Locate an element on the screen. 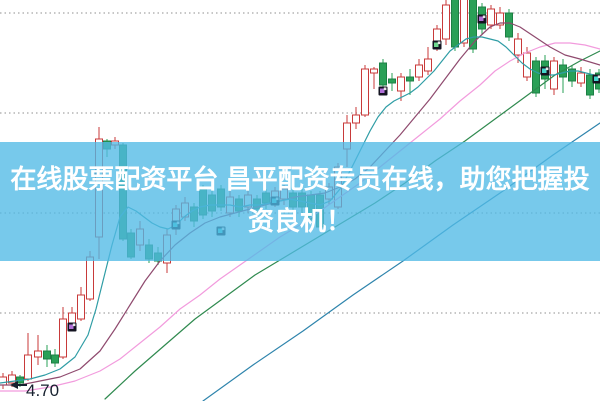  price-arrow-icon is located at coordinates (14, 385).